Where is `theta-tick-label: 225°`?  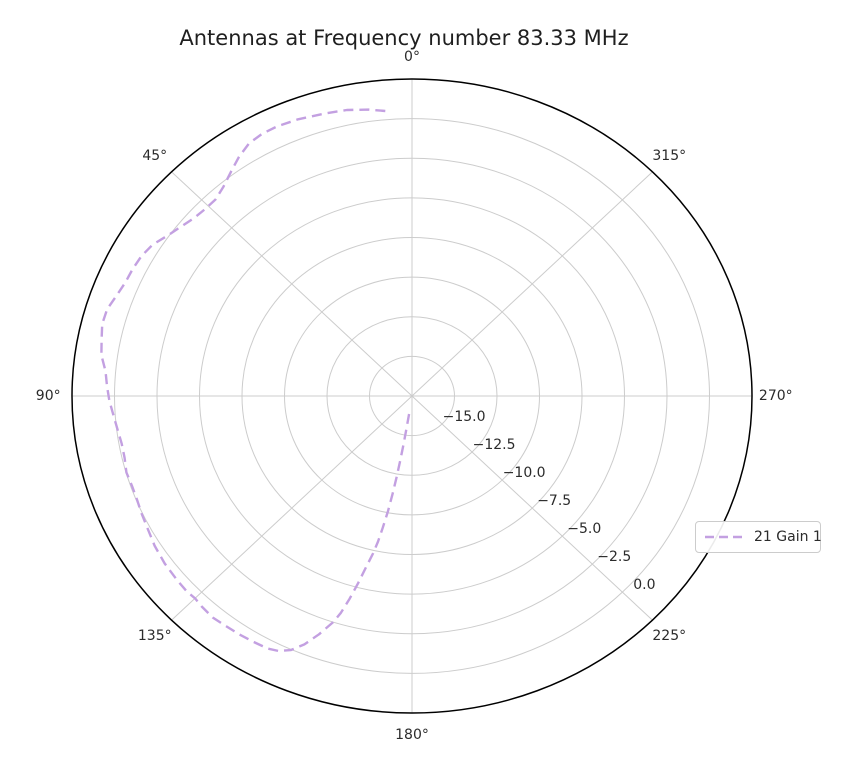
theta-tick-label: 225° is located at coordinates (669, 636).